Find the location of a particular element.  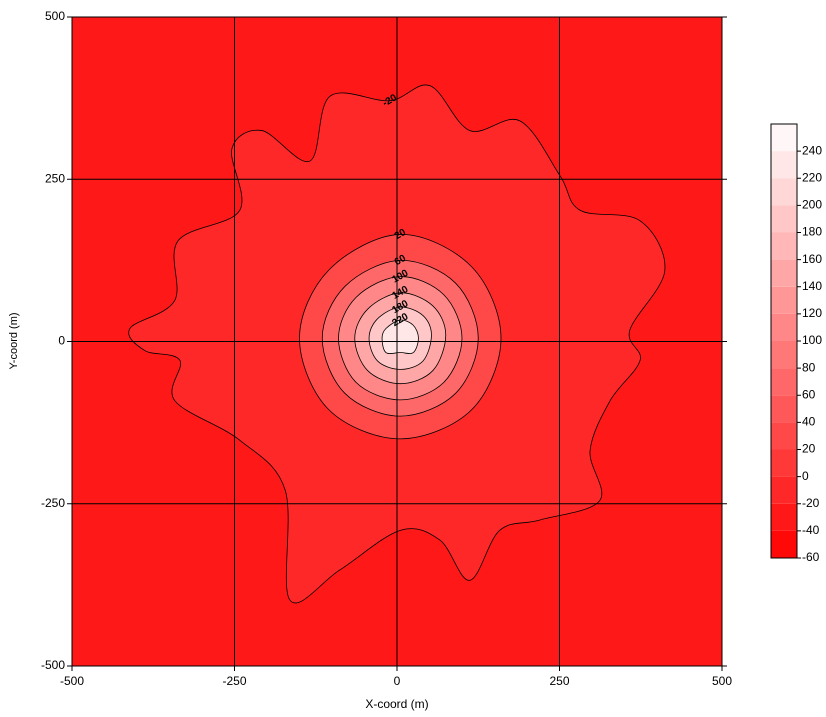

contour is located at coordinates (400, 336).